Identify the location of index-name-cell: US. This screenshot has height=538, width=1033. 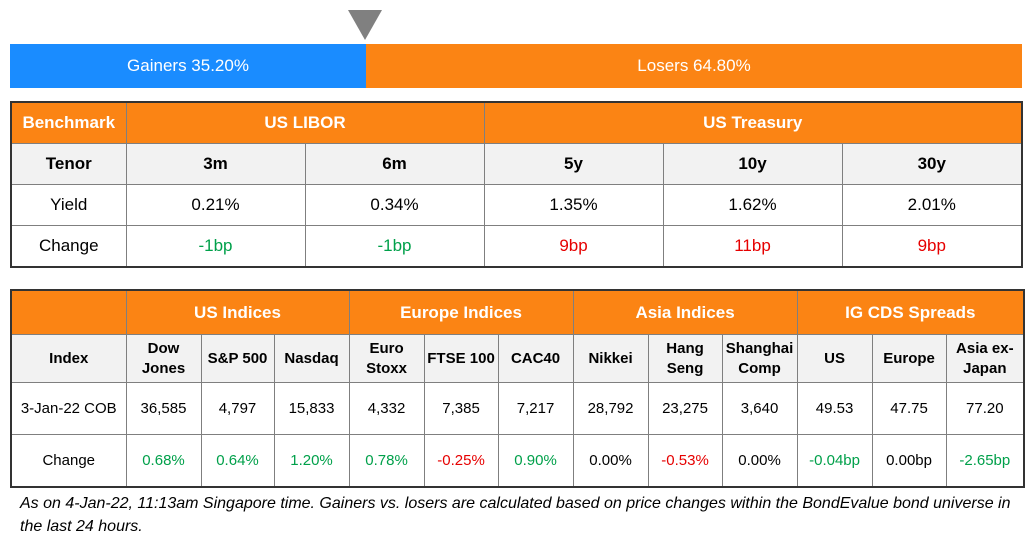
(834, 358).